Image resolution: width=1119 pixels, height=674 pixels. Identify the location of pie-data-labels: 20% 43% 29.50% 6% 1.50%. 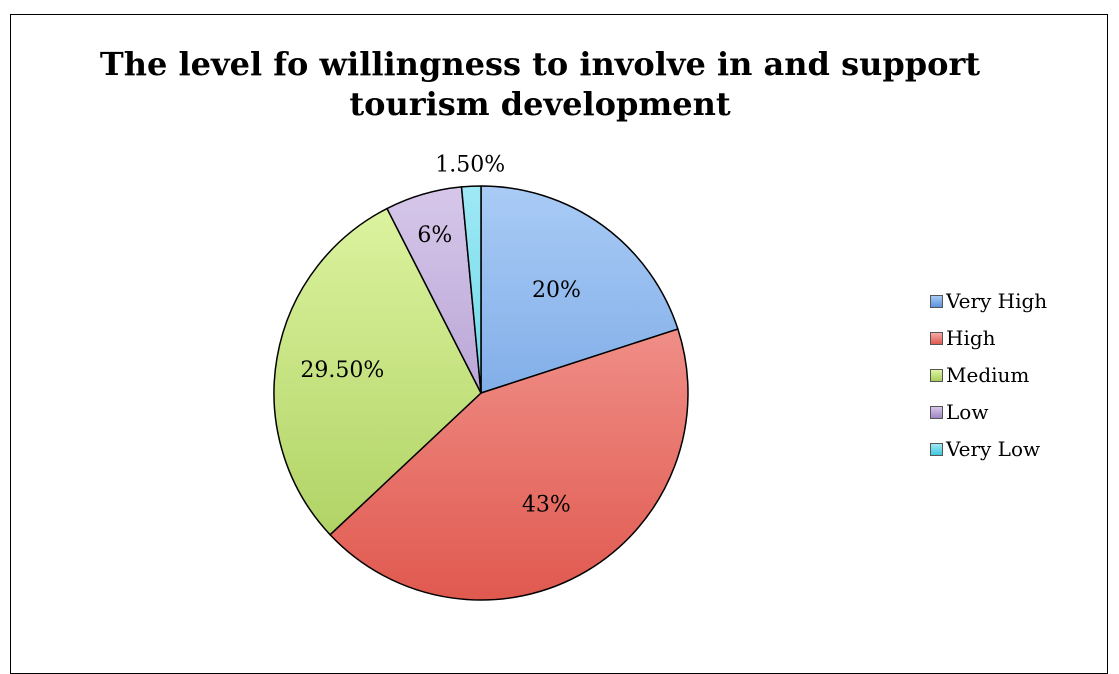
(440, 334).